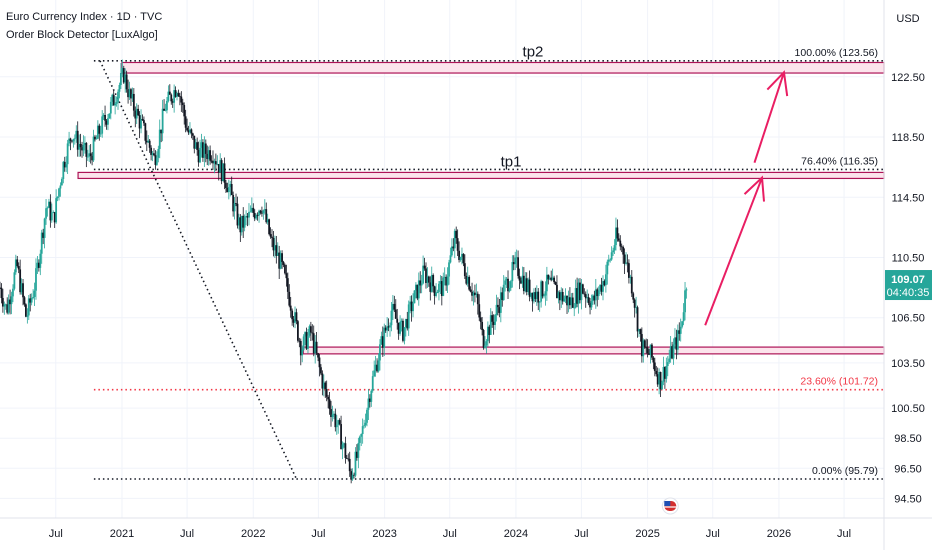  Describe the element at coordinates (122, 534) in the screenshot. I see `time-tick-label: 2021` at that location.